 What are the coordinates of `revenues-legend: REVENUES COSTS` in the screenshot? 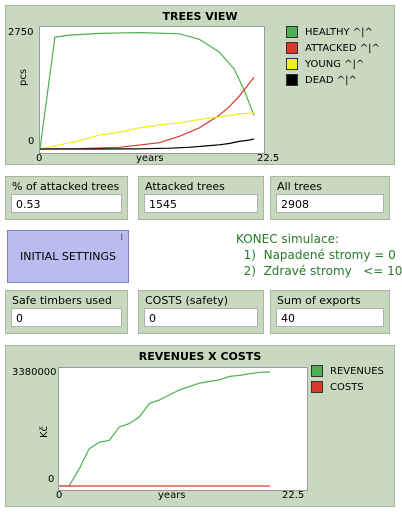 It's located at (347, 379).